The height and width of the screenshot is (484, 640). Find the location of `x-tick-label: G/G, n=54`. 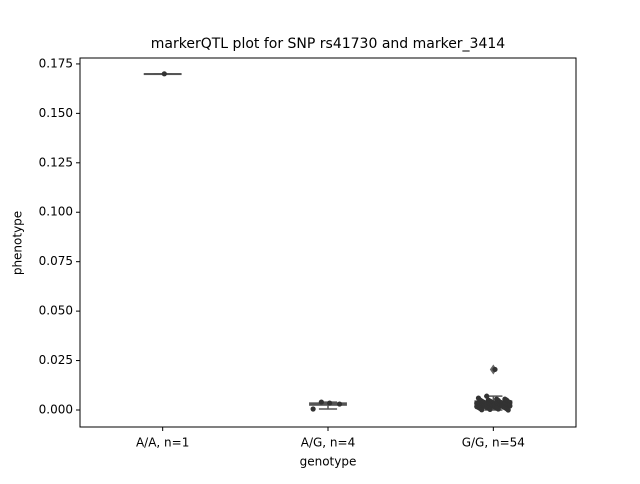

x-tick-label: G/G, n=54 is located at coordinates (493, 443).